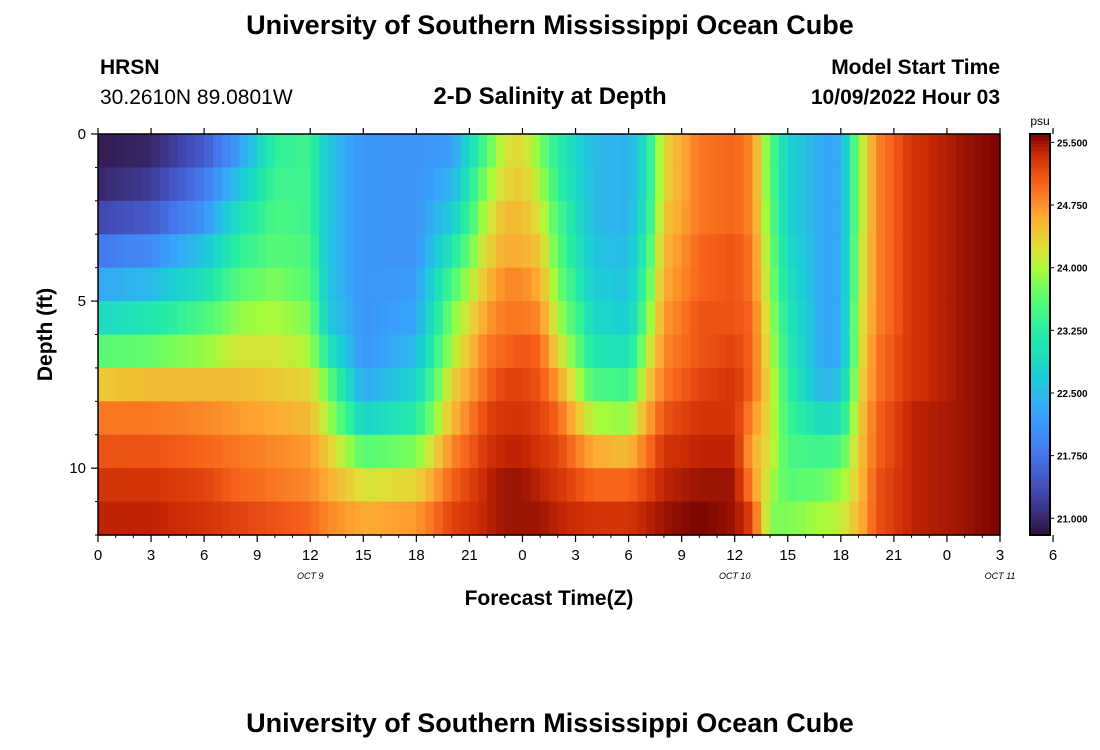 The height and width of the screenshot is (750, 1100). What do you see at coordinates (1072, 269) in the screenshot?
I see `colorbar-tick-label: 24.000` at bounding box center [1072, 269].